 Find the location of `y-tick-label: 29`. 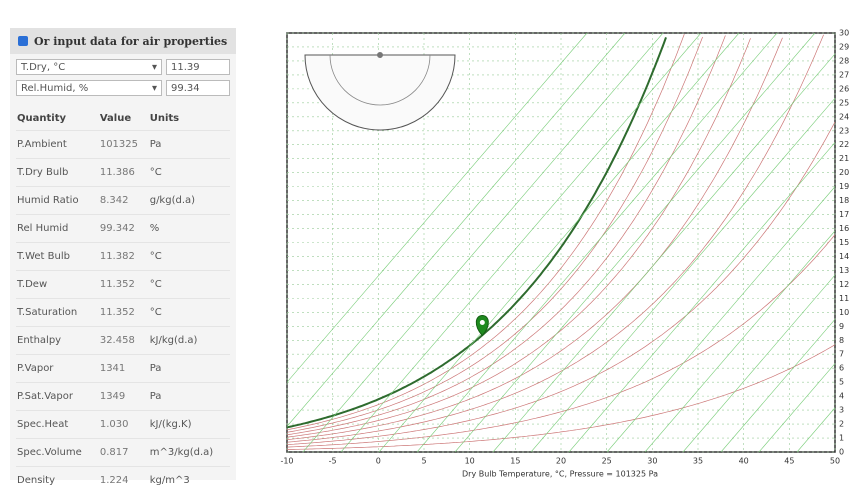

y-tick-label: 29 is located at coordinates (844, 46).